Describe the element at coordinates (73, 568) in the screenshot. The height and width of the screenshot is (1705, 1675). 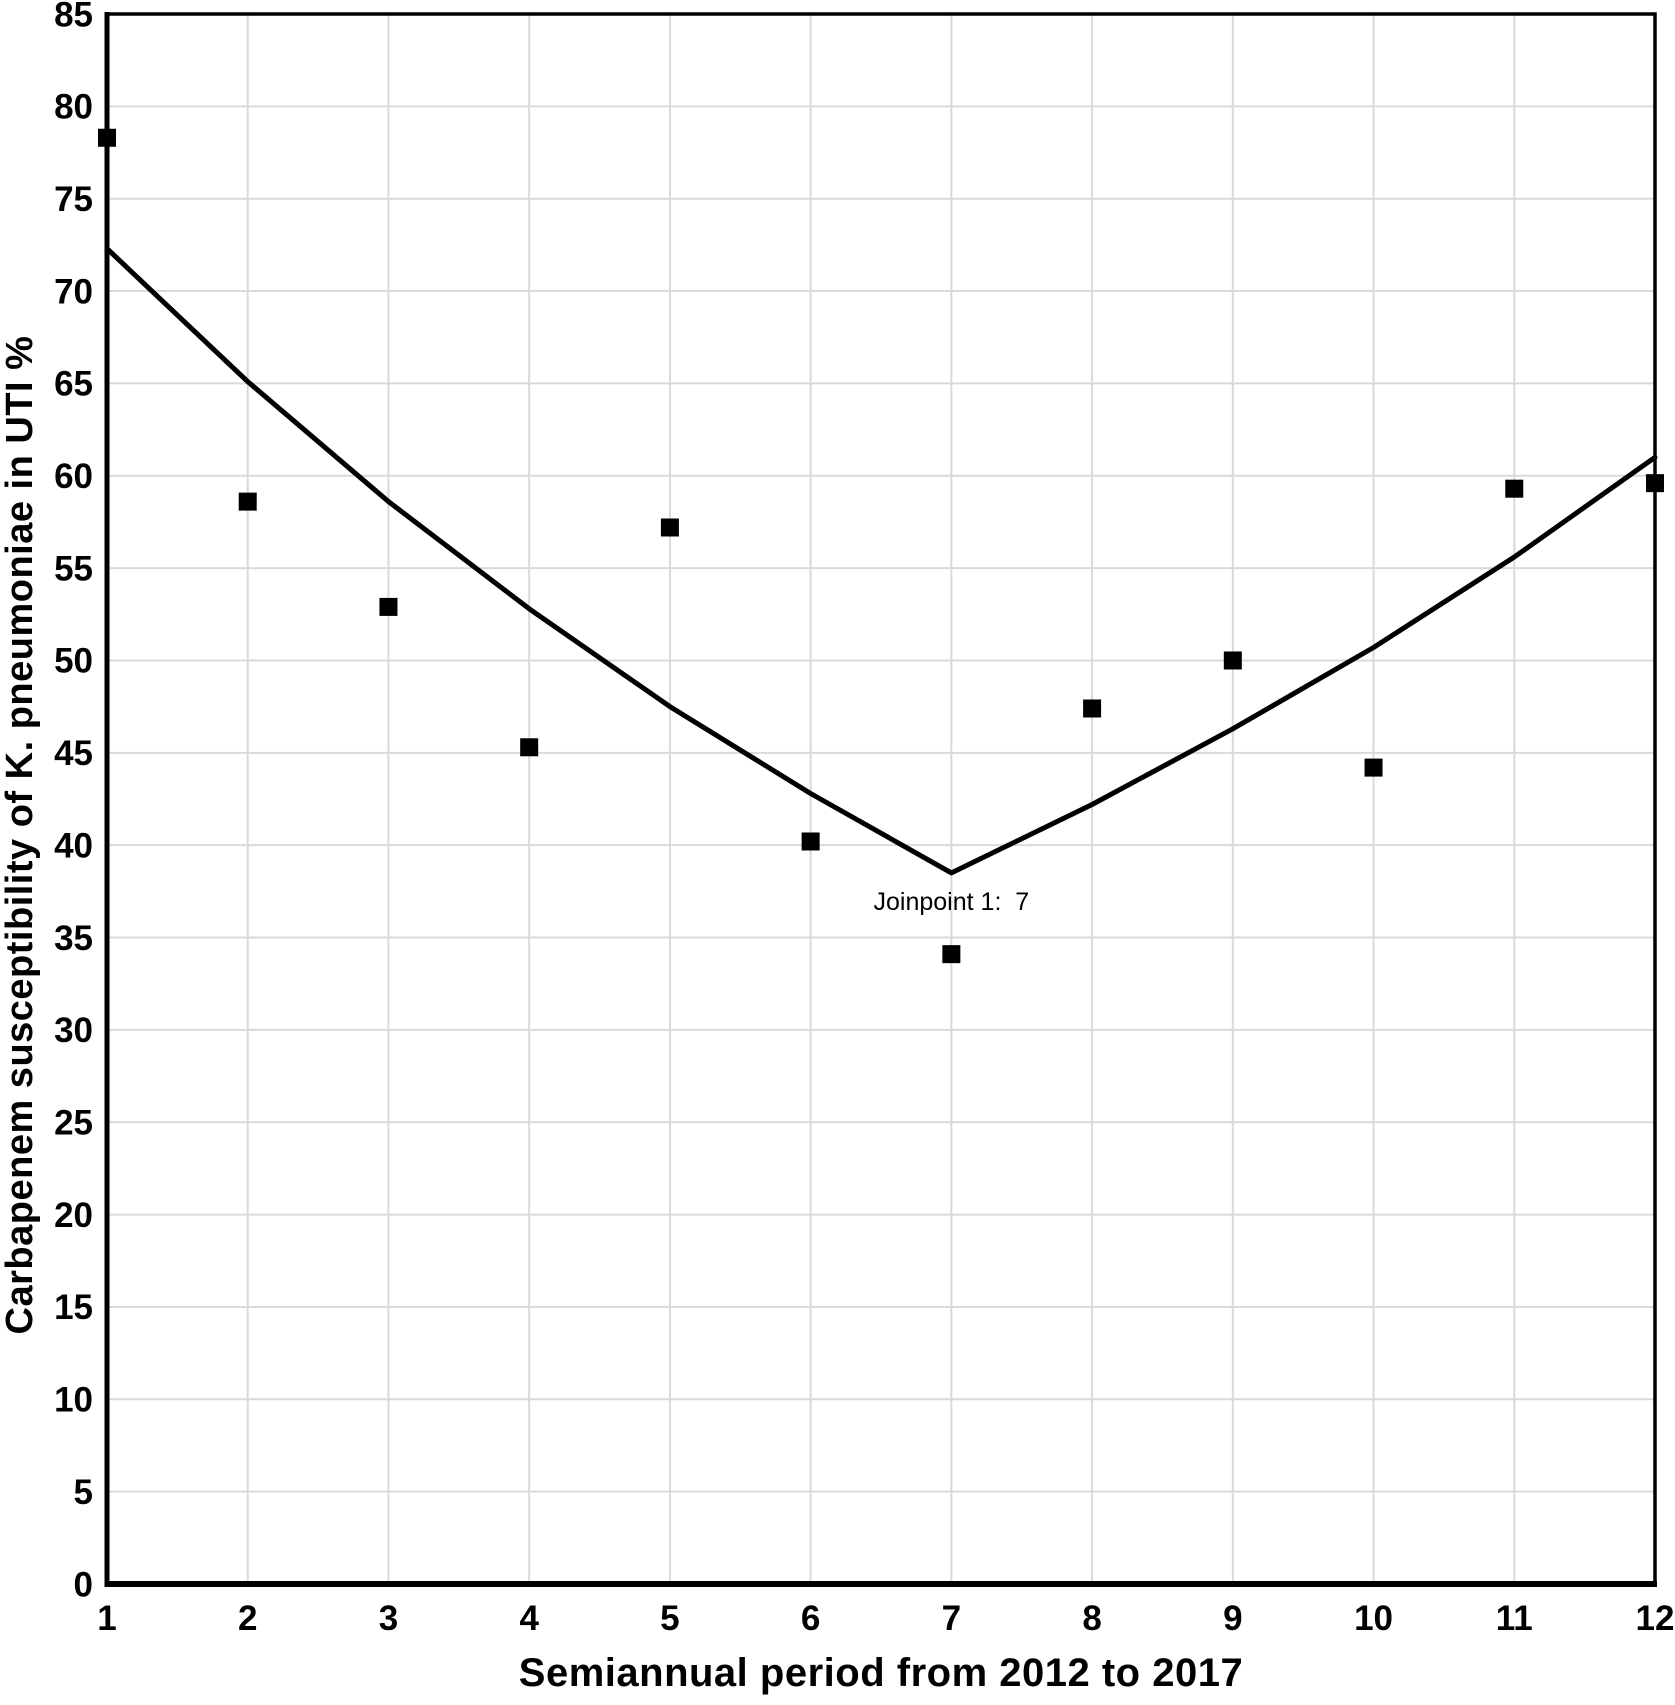
I see `y-tick-label: 55` at that location.